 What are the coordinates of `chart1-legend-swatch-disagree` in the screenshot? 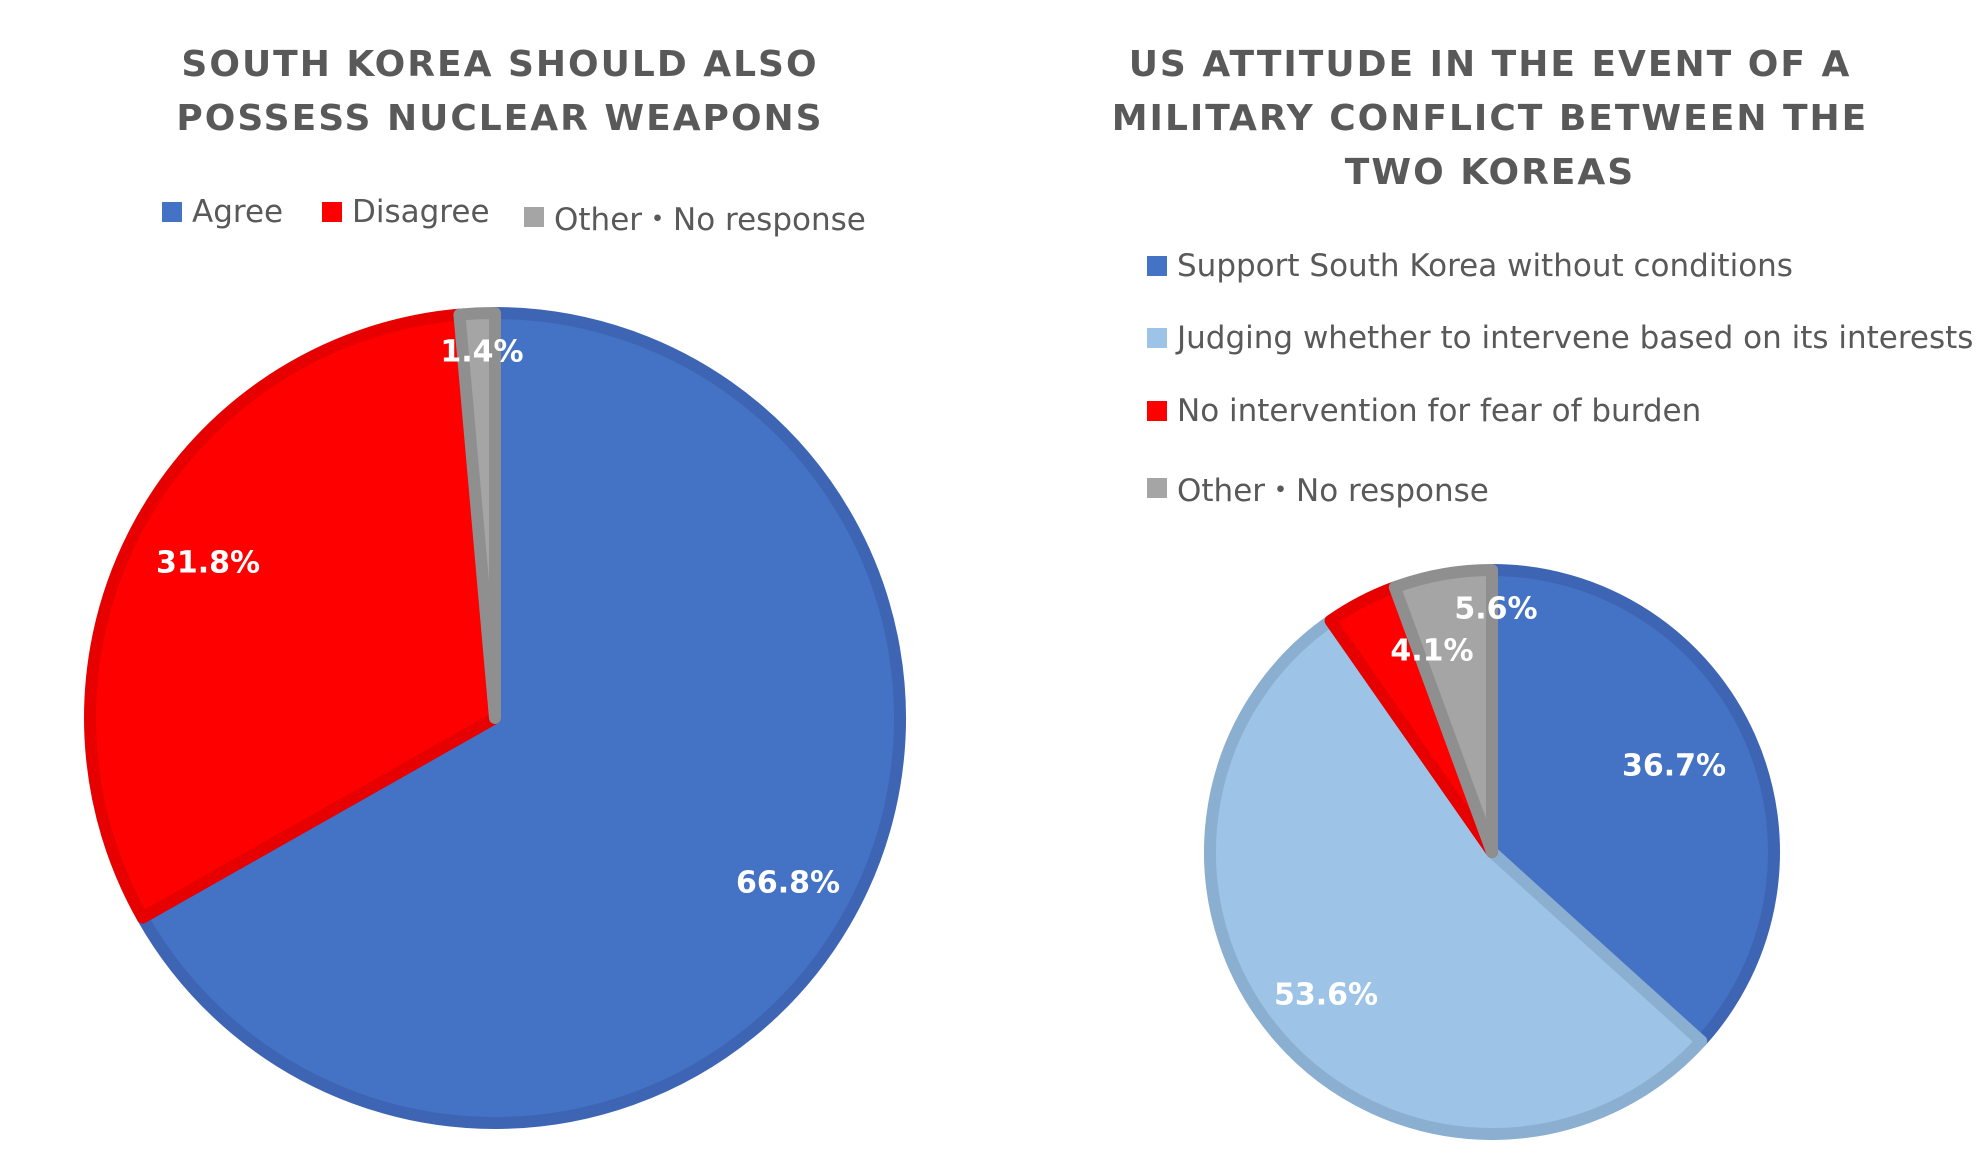 It's located at (332, 212).